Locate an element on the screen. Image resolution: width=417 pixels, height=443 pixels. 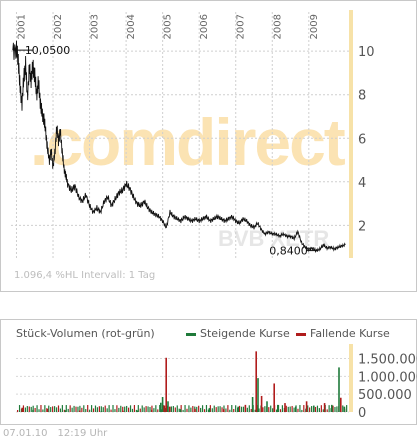
x-tick-label: 2009 is located at coordinates (314, 26).